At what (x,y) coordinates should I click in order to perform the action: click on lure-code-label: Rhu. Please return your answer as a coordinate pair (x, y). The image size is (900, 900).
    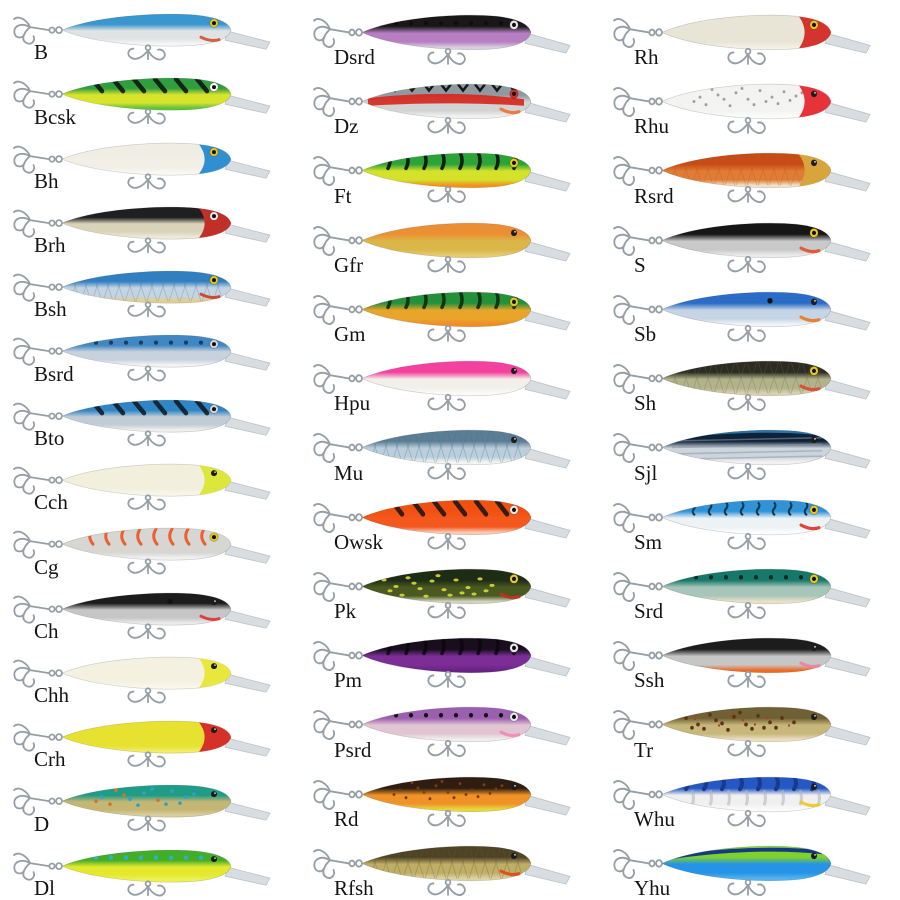
    Looking at the image, I should click on (652, 126).